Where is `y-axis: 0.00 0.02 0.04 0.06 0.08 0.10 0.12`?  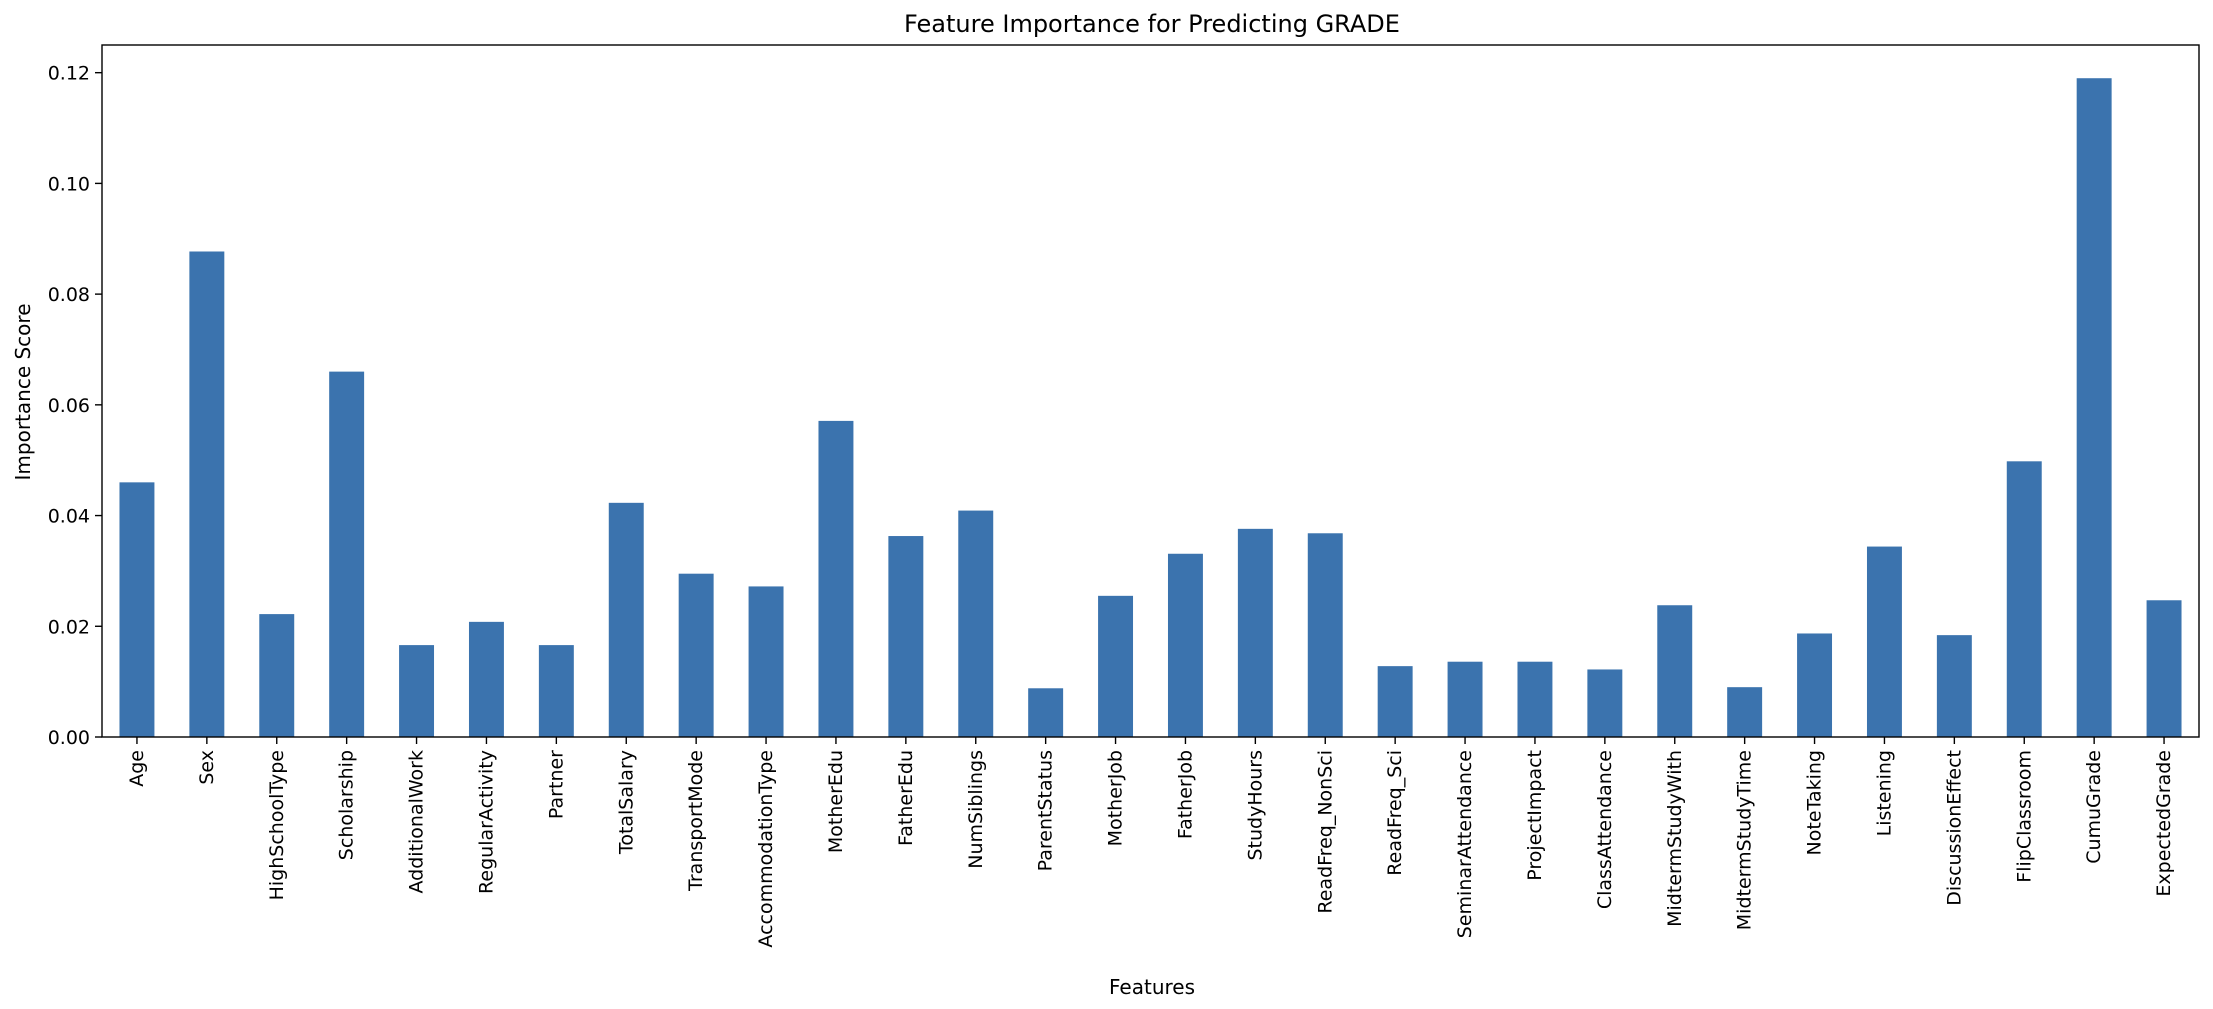 y-axis: 0.00 0.02 0.04 0.06 0.08 0.10 0.12 is located at coordinates (75, 406).